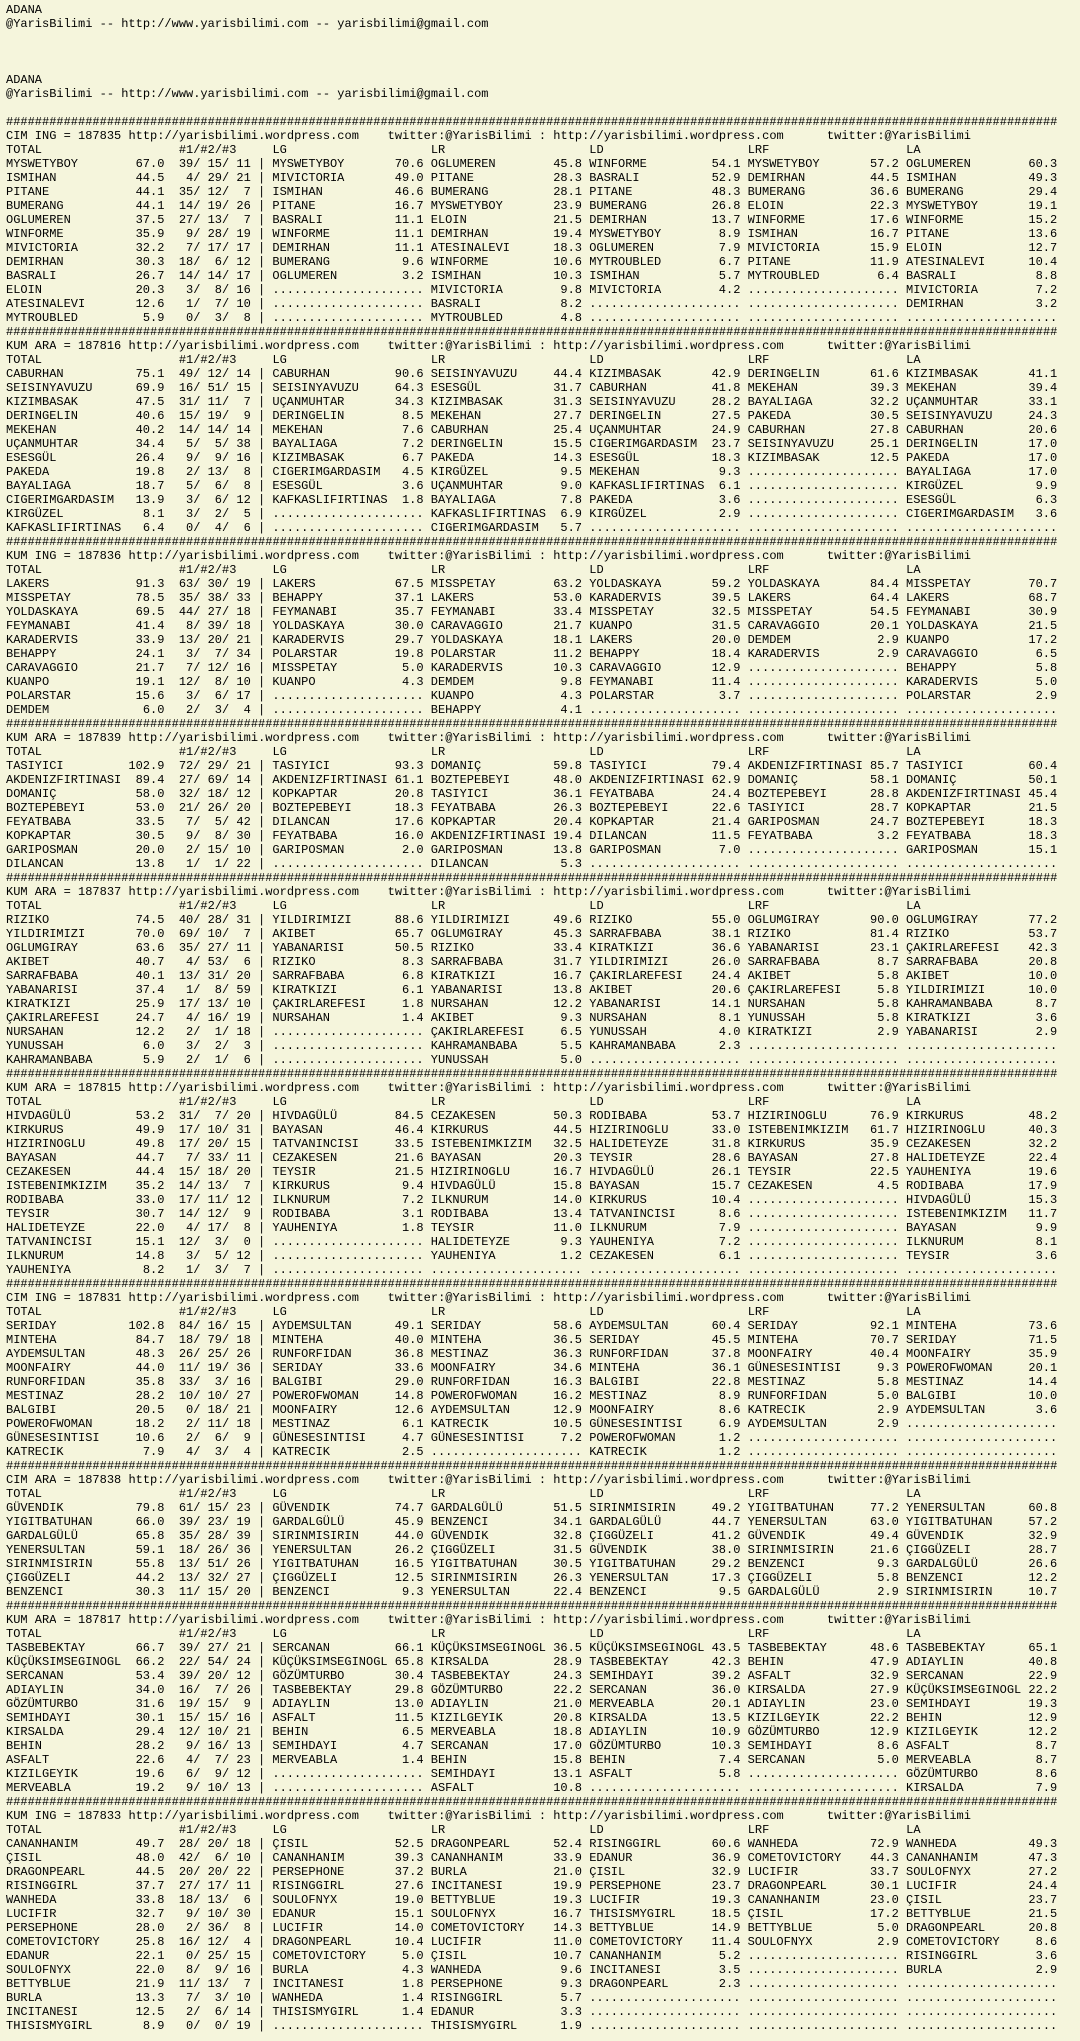  Describe the element at coordinates (297, 1130) in the screenshot. I see `lg-name: BAYASAN` at that location.